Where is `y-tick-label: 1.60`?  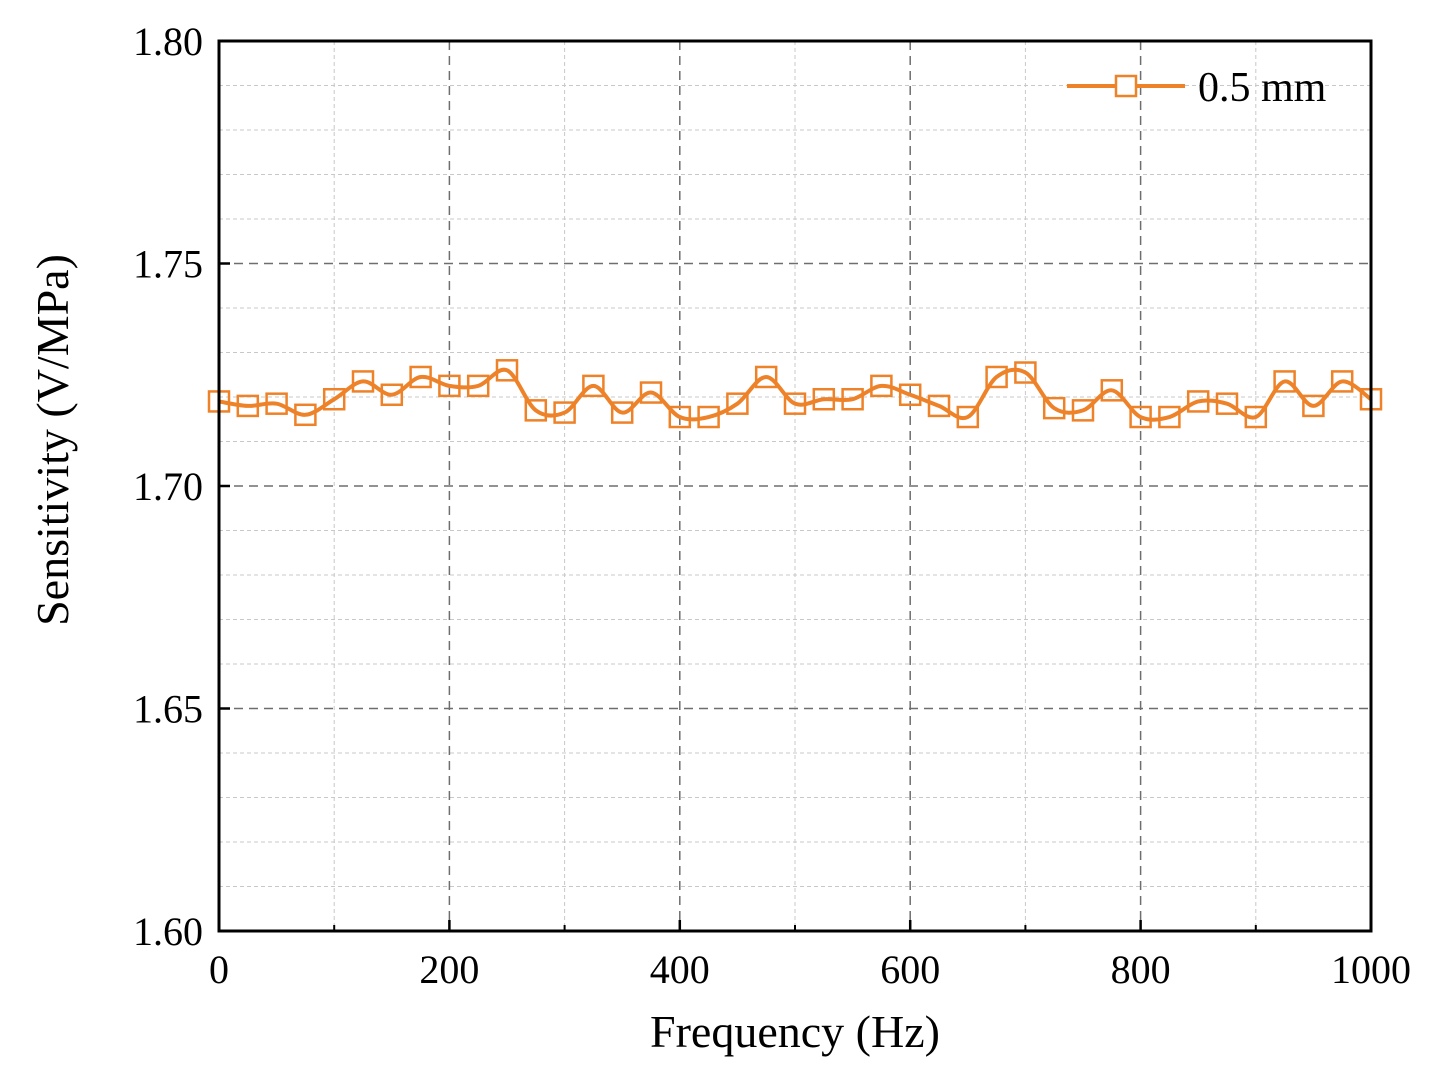
y-tick-label: 1.60 is located at coordinates (168, 931).